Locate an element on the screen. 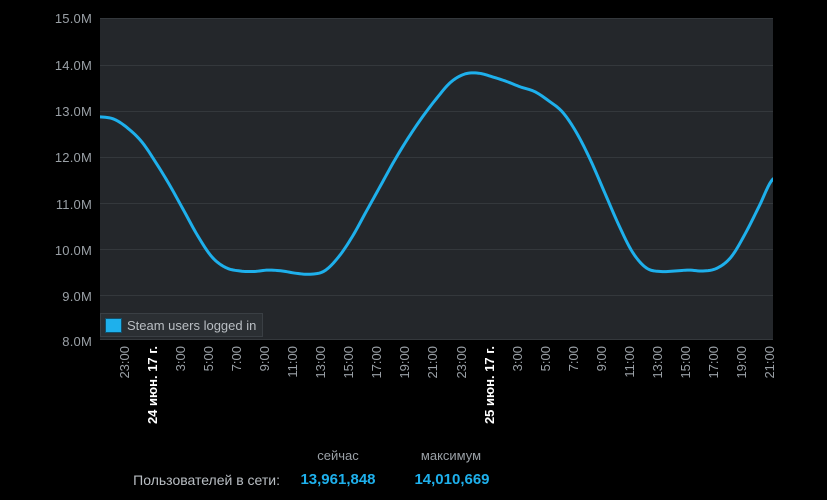 Image resolution: width=827 pixels, height=500 pixels. y-axis-tick: 11.0M is located at coordinates (73, 204).